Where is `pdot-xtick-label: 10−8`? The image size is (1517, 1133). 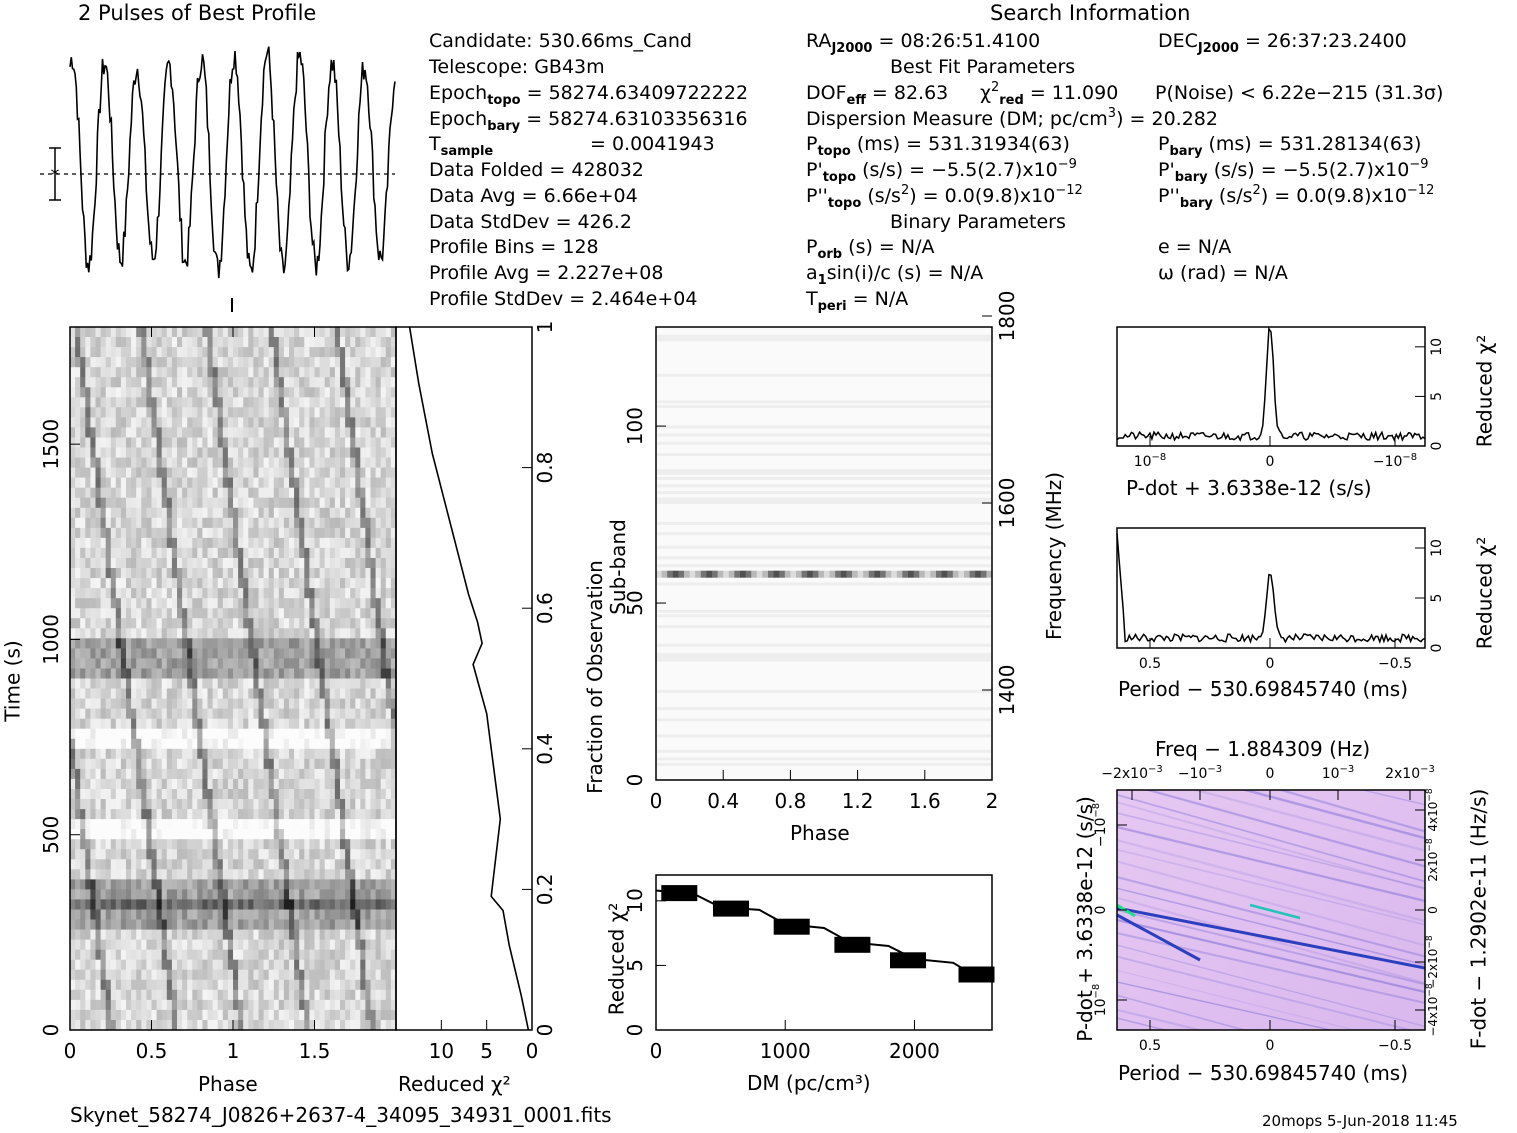
pdot-xtick-label: 10−8 is located at coordinates (1150, 461).